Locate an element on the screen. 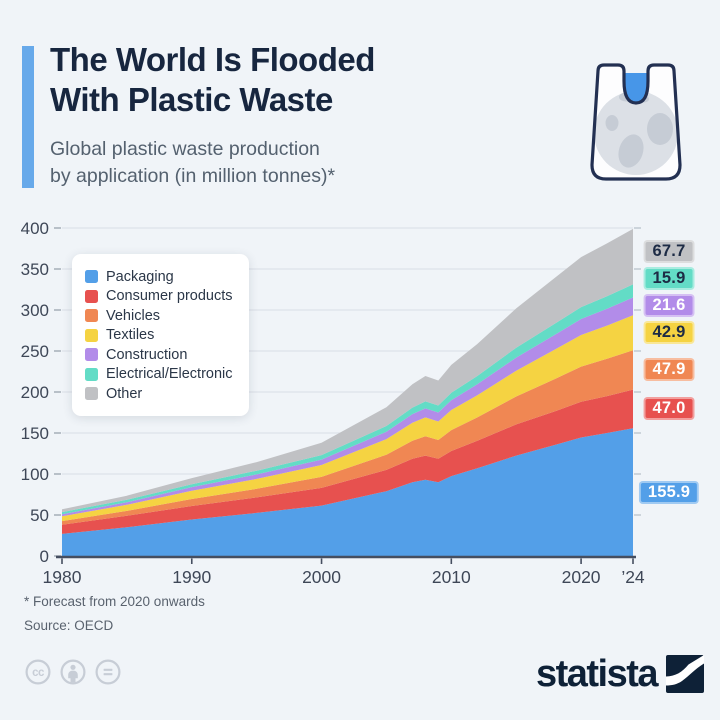 This screenshot has width=720, height=720. footnote-source: Source: OECD is located at coordinates (69, 625).